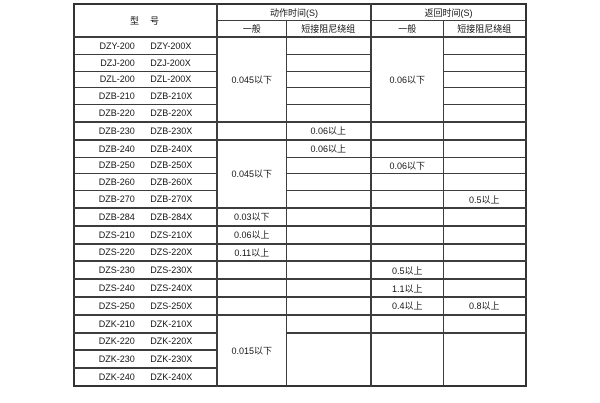  Describe the element at coordinates (300, 234) in the screenshot. I see `table-row: DZS-210 DZS-210X 0.06以上` at that location.